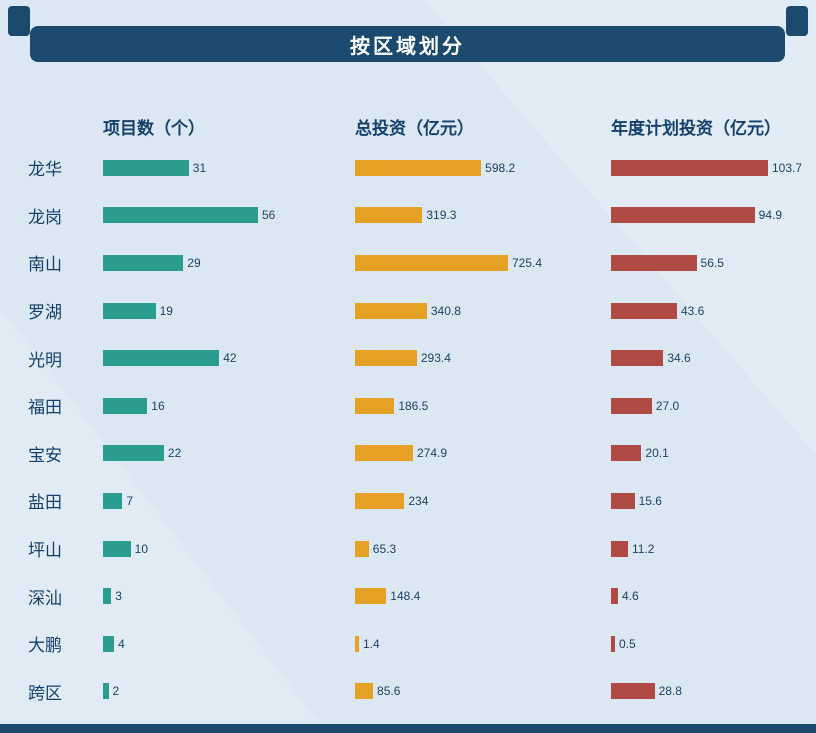  I want to click on project-count-value-label: 7, so click(130, 500).